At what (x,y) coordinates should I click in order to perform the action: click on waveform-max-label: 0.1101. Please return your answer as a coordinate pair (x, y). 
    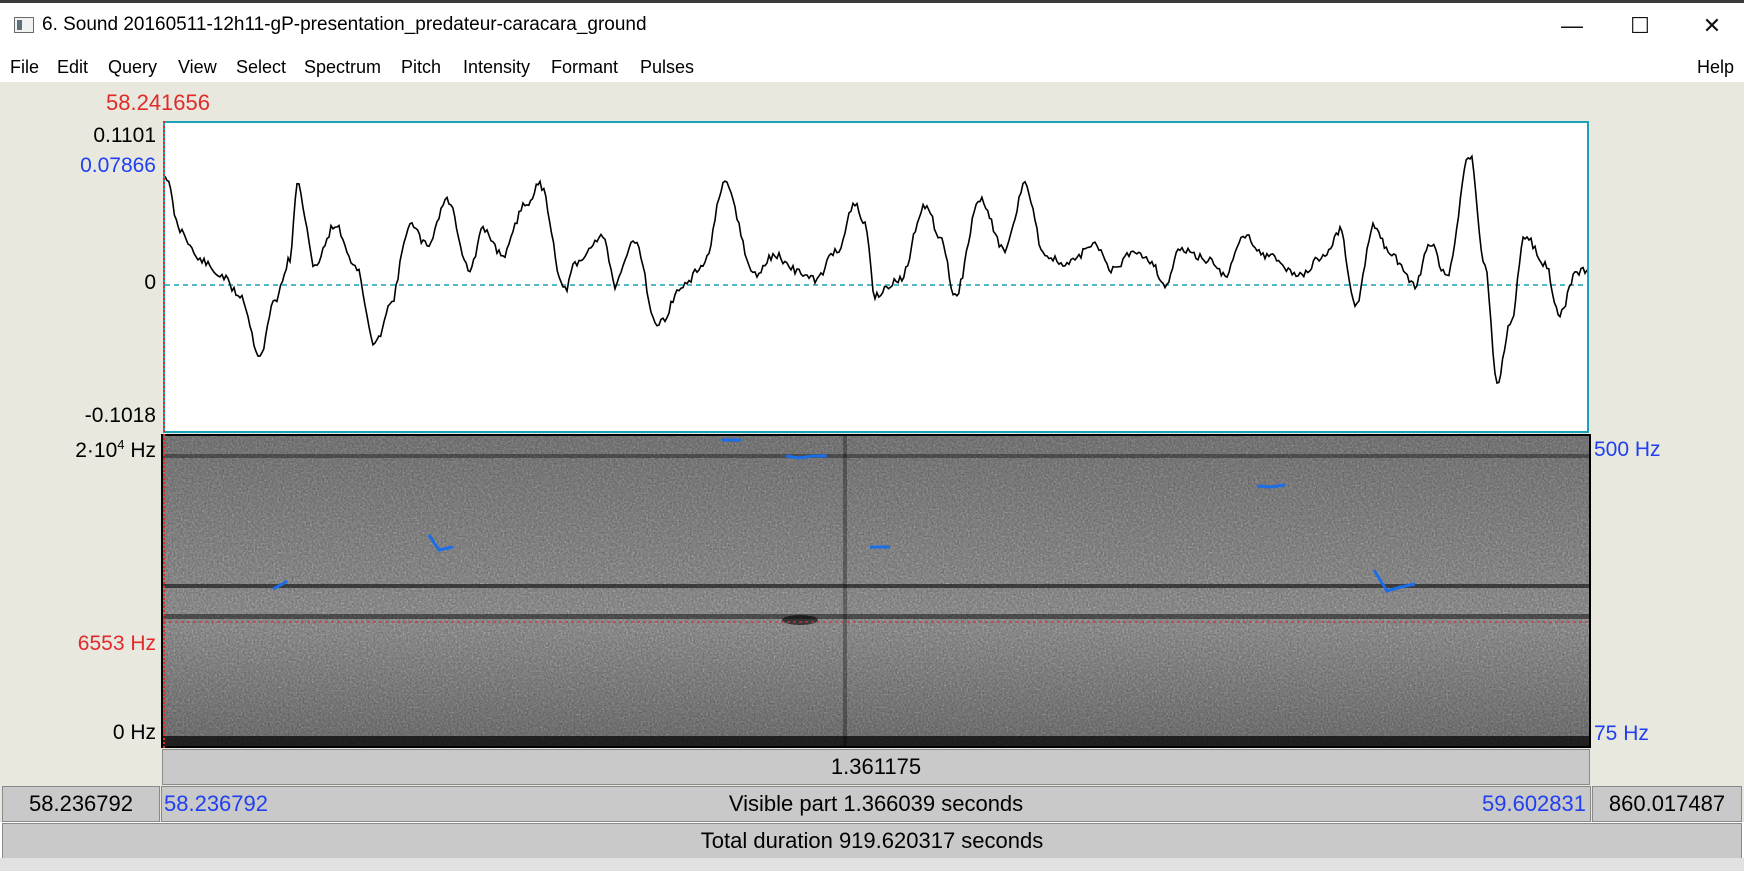
    Looking at the image, I should click on (124, 135).